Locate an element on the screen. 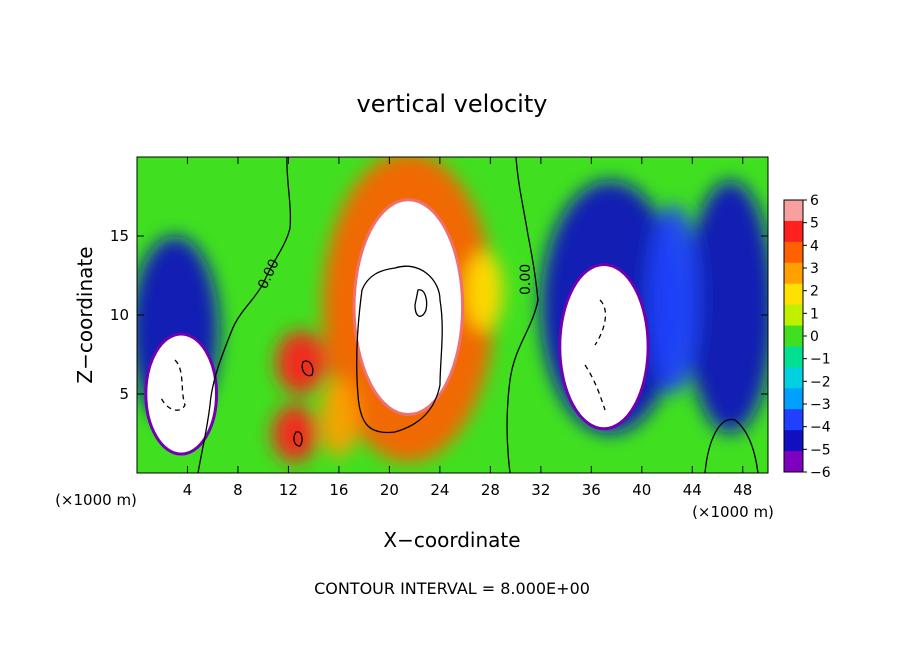  y-tick-label: 15 is located at coordinates (119, 236).